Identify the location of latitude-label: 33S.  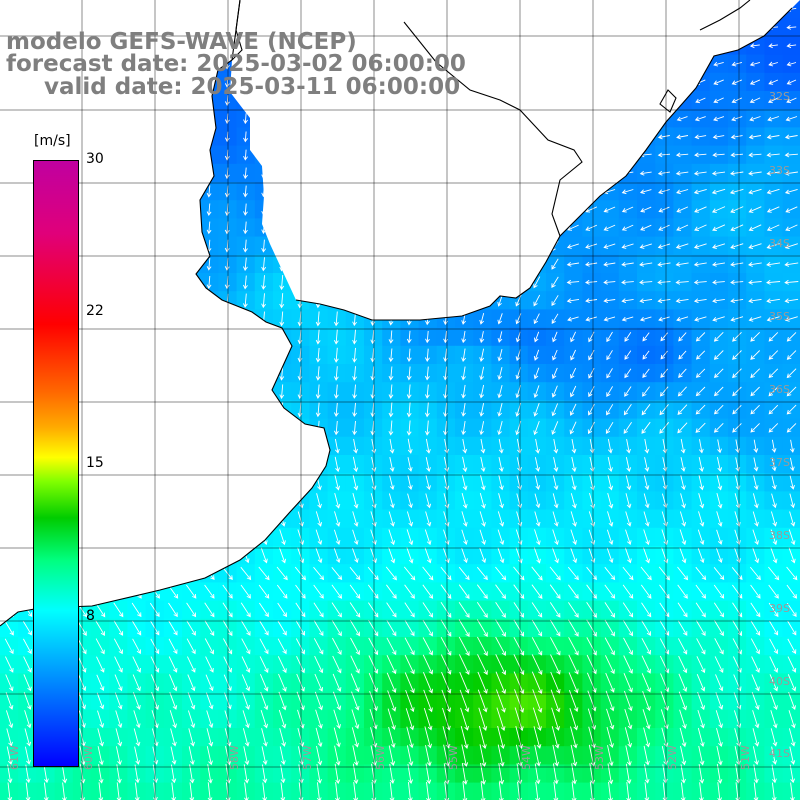
(779, 170).